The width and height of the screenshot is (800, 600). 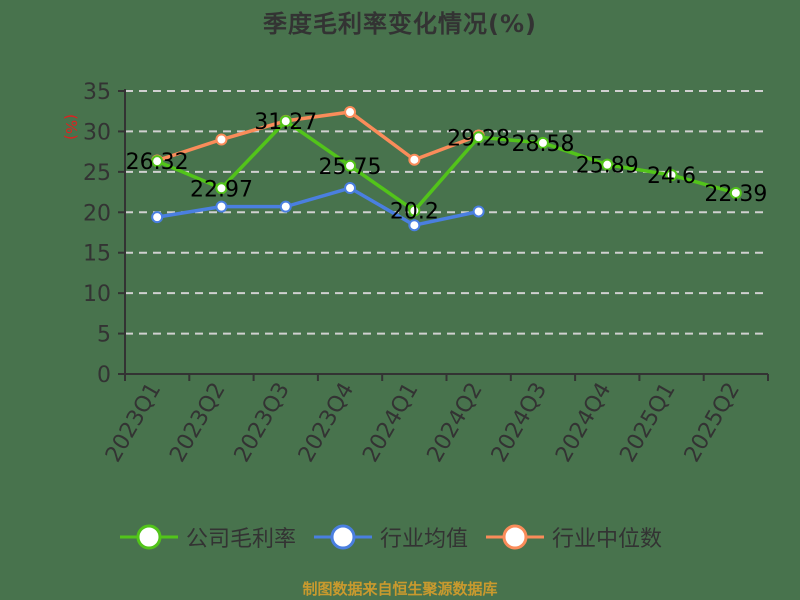 I want to click on data-label: 25.89, so click(x=607, y=166).